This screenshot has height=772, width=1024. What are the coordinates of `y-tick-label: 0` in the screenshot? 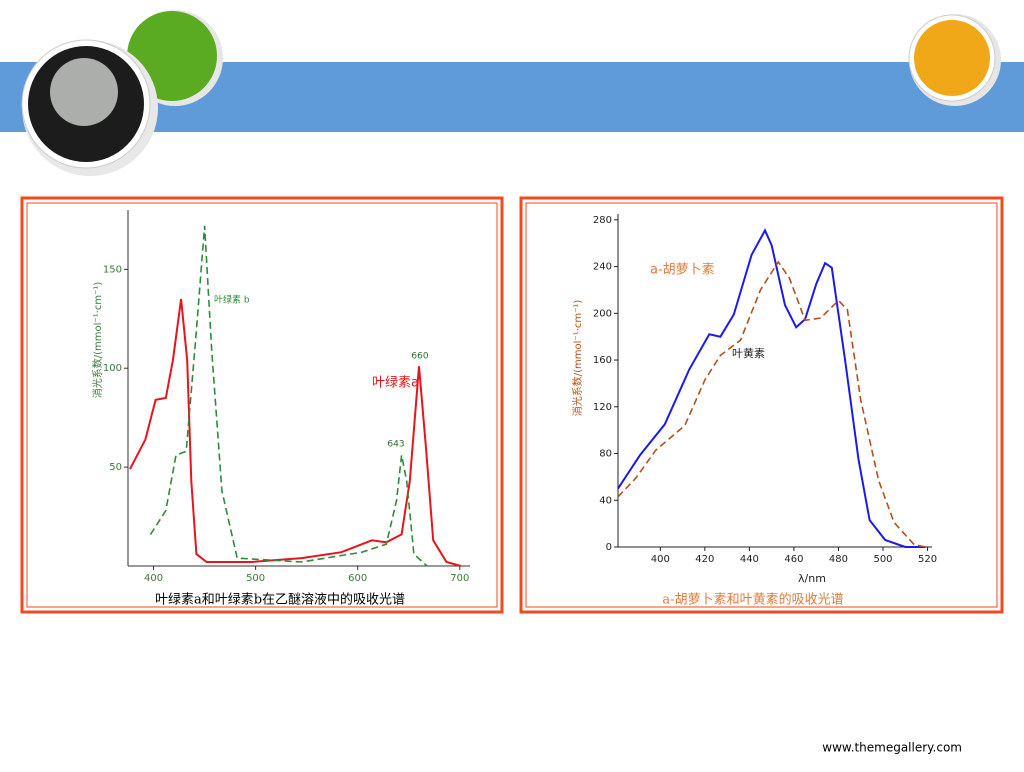 It's located at (609, 547).